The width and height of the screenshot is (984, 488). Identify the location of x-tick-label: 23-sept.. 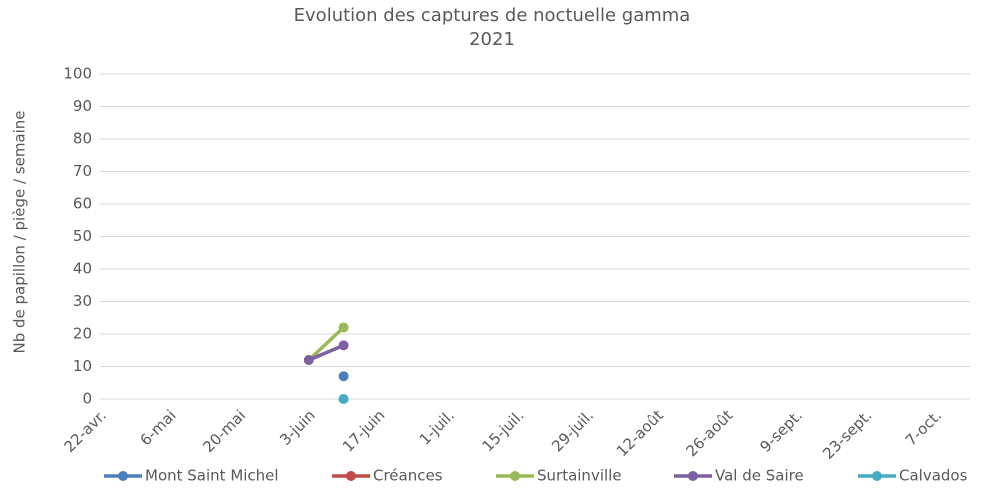
(847, 434).